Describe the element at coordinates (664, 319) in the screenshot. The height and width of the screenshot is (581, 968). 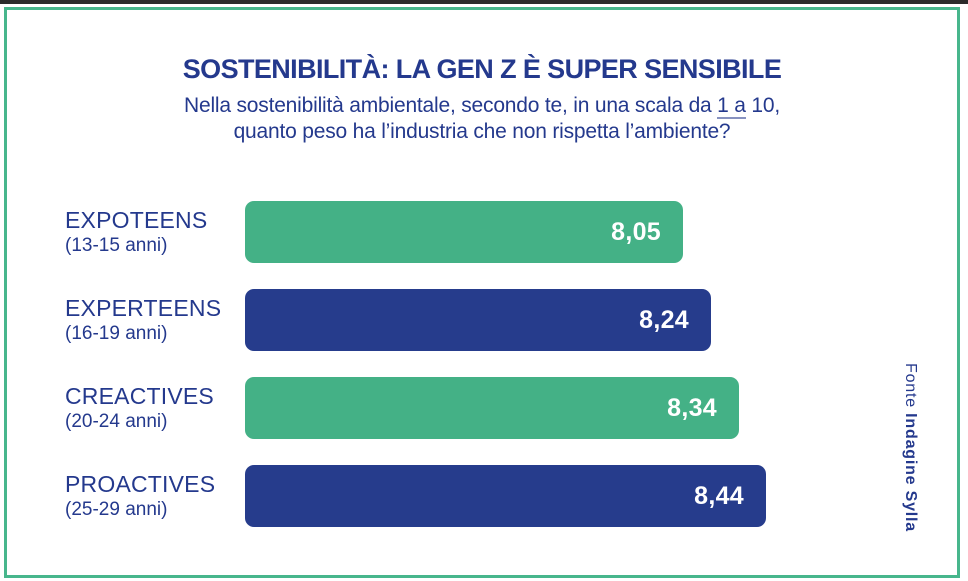
I see `bar-value: 8,24` at that location.